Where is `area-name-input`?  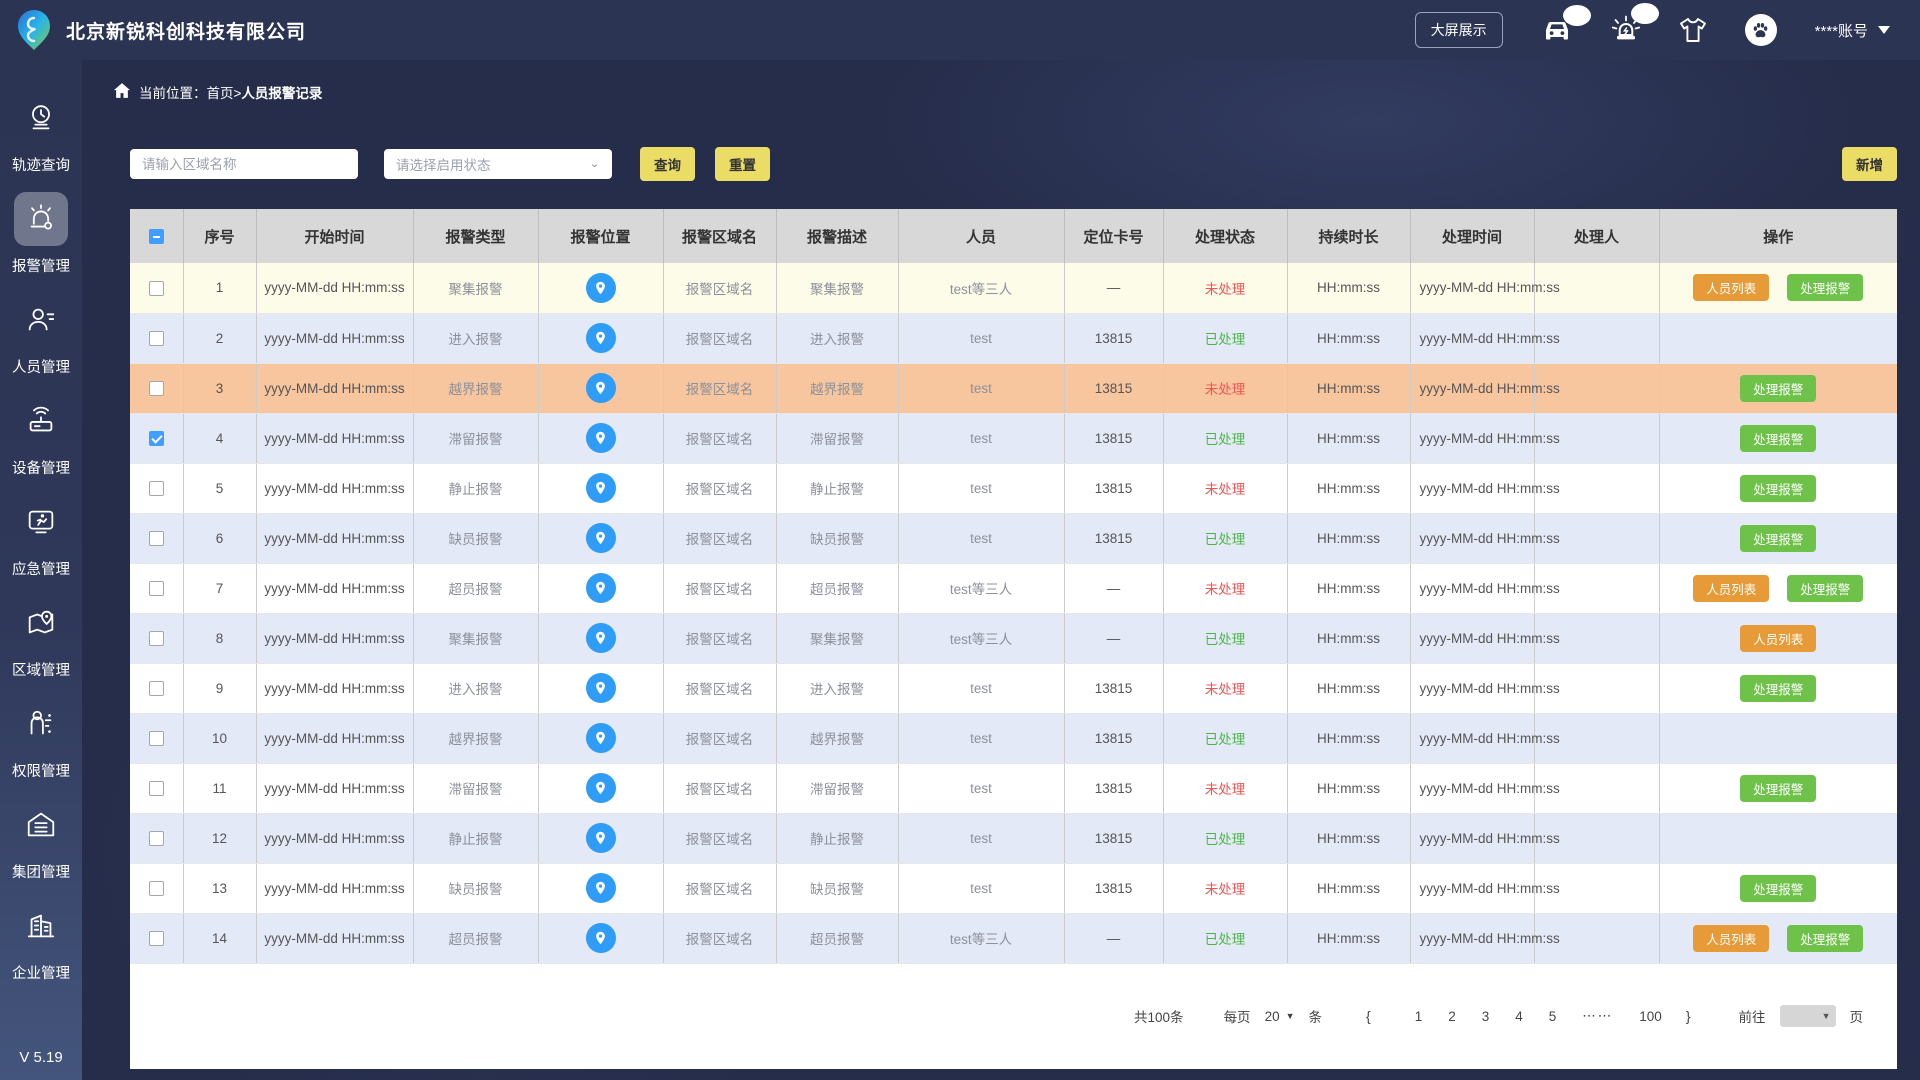 area-name-input is located at coordinates (244, 164).